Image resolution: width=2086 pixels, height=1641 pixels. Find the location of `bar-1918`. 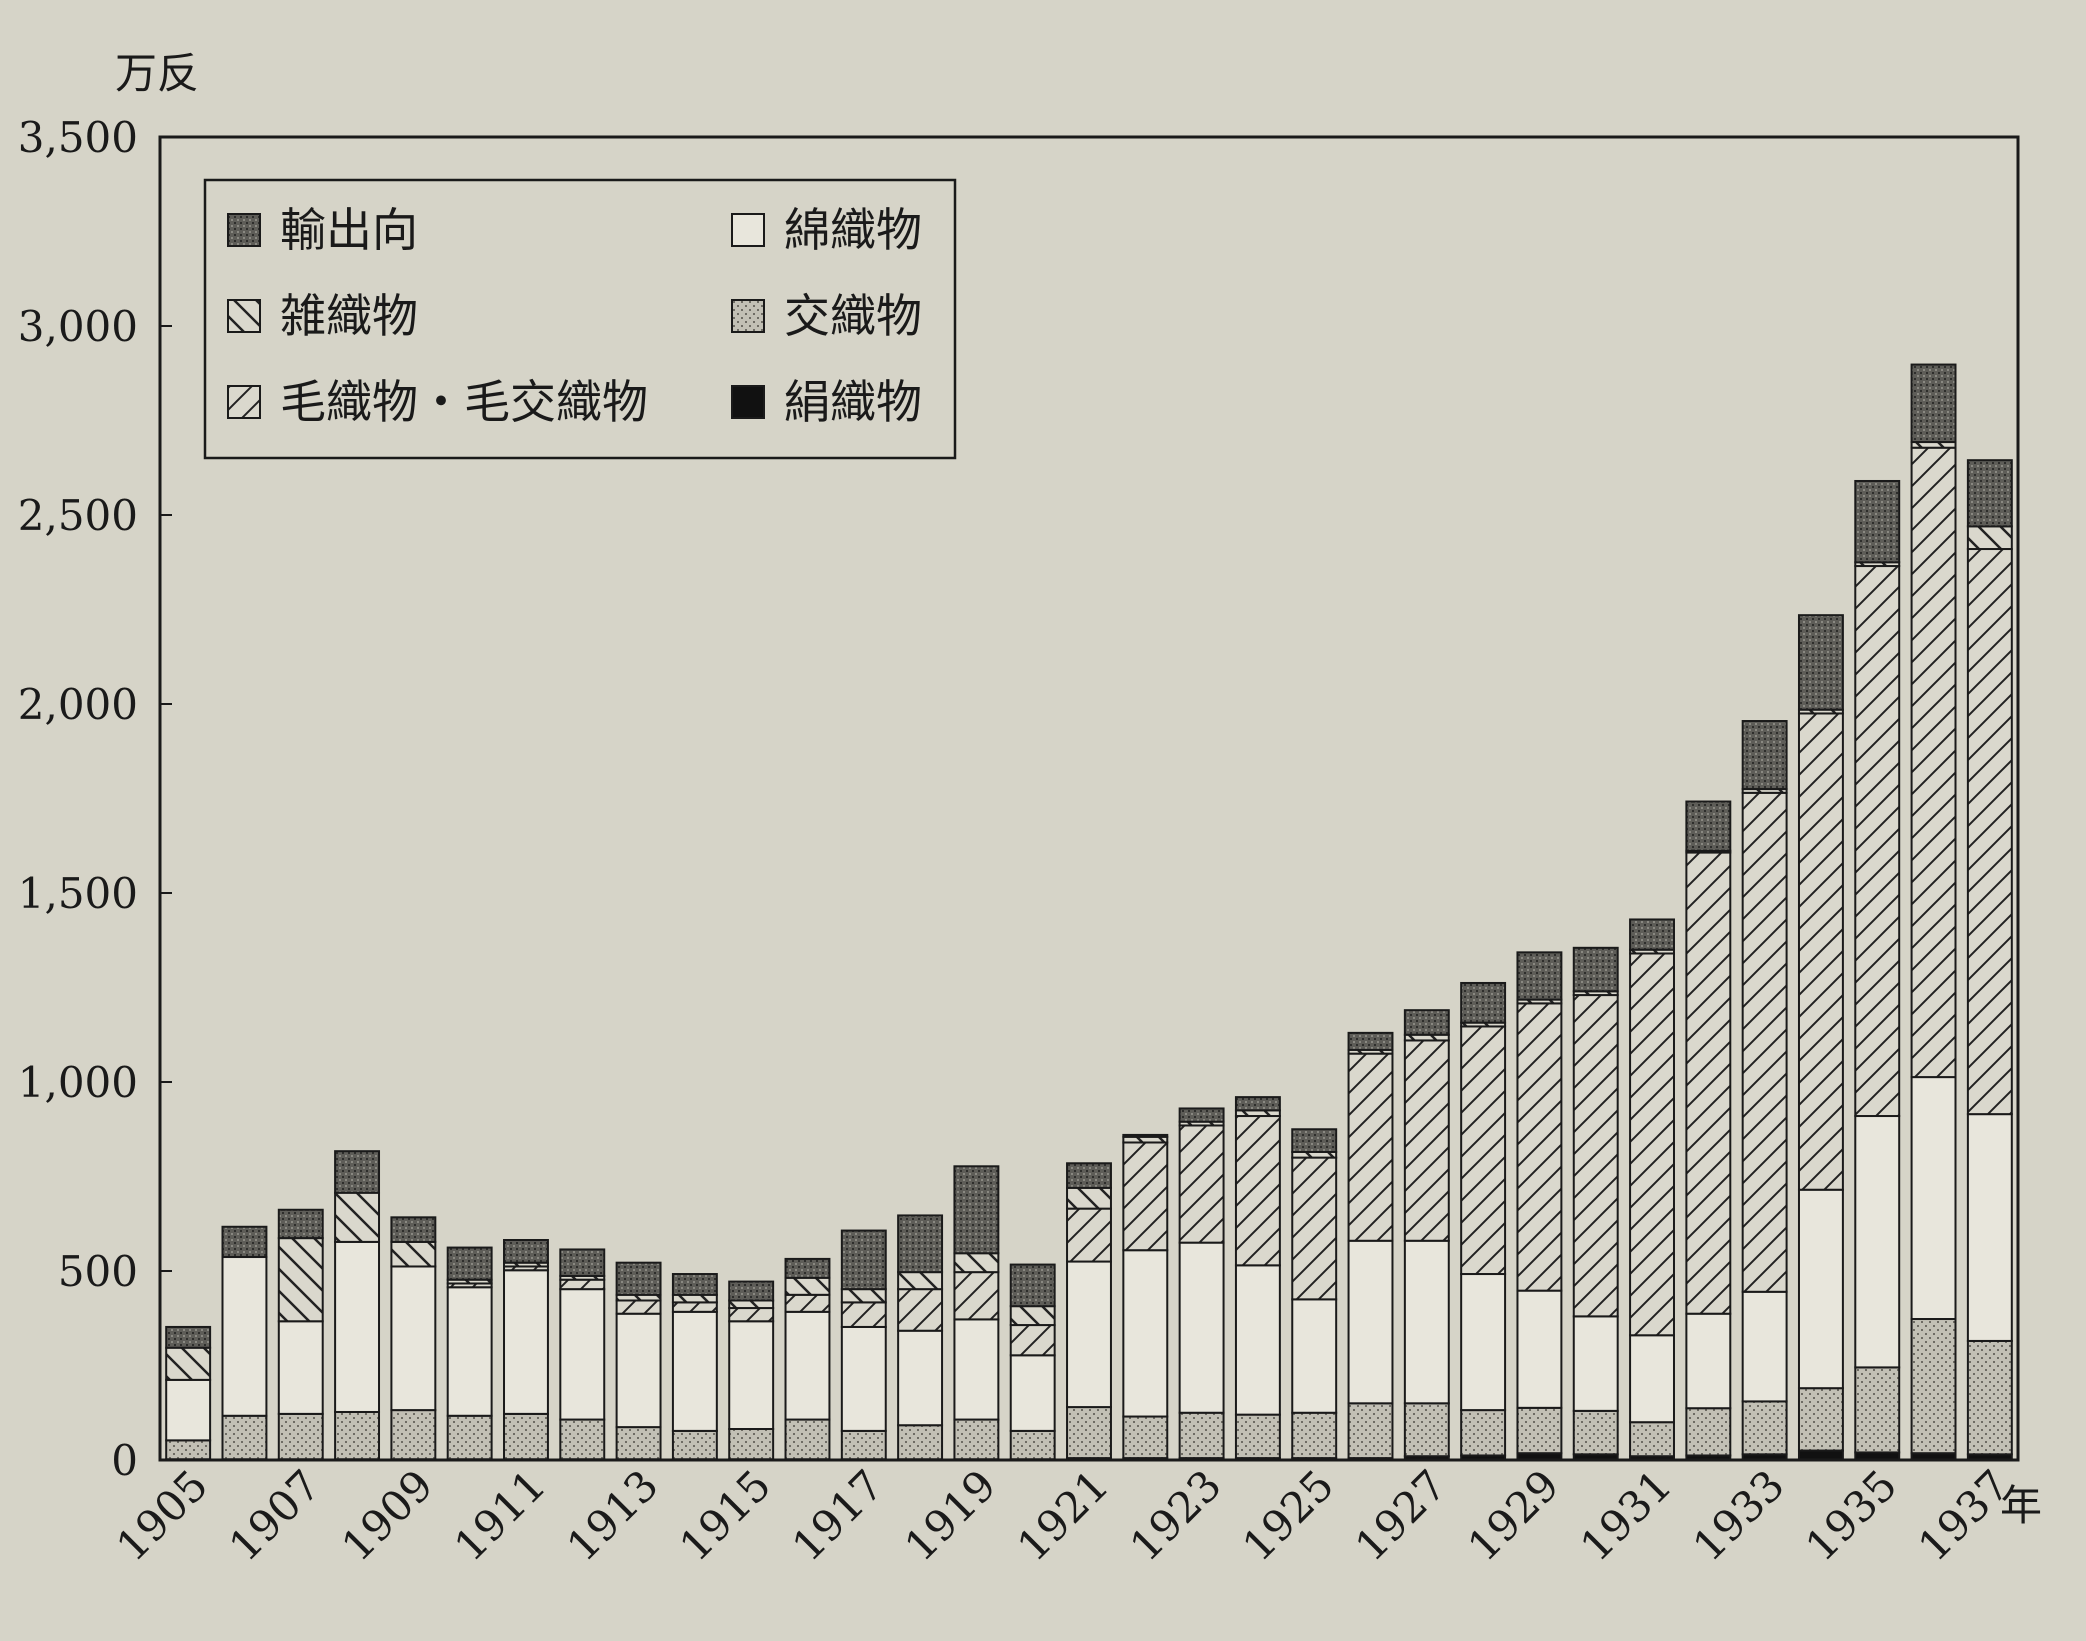

bar-1918 is located at coordinates (920, 1338).